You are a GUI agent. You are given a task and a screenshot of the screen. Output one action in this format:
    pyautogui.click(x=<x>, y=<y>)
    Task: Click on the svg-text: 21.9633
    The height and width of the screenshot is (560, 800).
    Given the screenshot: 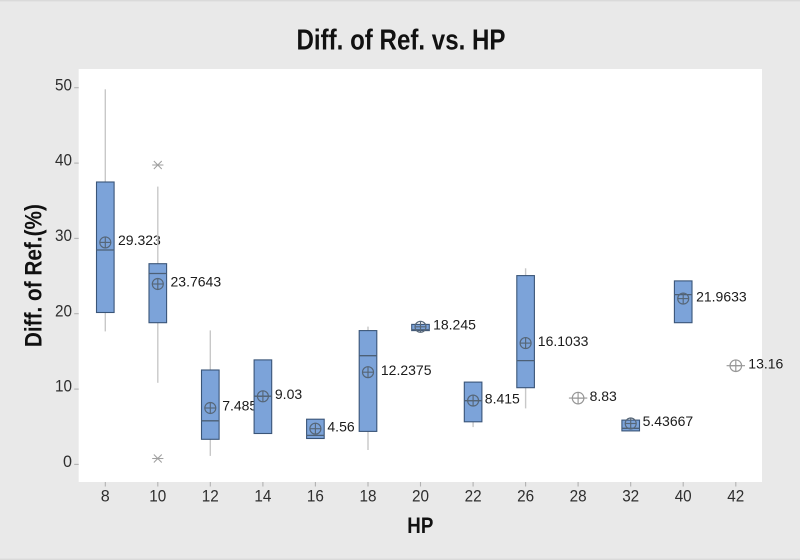 What is the action you would take?
    pyautogui.click(x=721, y=296)
    